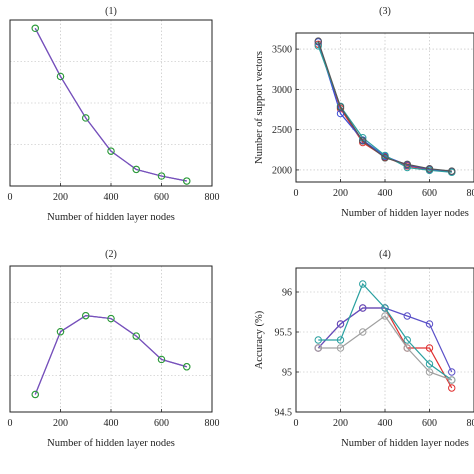  Describe the element at coordinates (282, 130) in the screenshot. I see `y-tick-label: 2500` at that location.